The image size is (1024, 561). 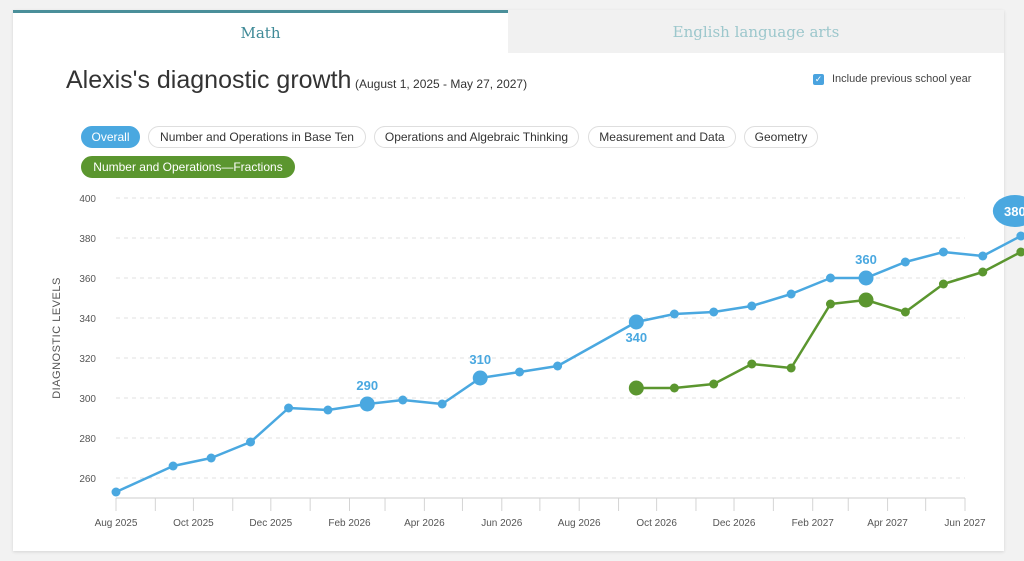 I want to click on data-label: 380, so click(x=1014, y=211).